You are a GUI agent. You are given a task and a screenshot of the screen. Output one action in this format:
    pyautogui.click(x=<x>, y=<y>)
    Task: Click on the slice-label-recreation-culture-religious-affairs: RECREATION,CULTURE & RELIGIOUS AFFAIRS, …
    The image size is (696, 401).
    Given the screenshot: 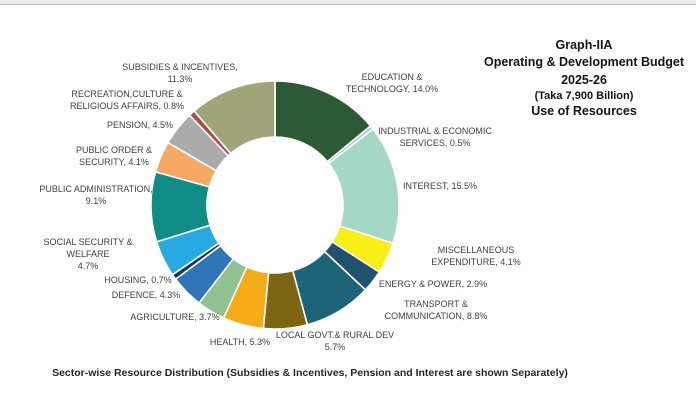 What is the action you would take?
    pyautogui.click(x=127, y=100)
    